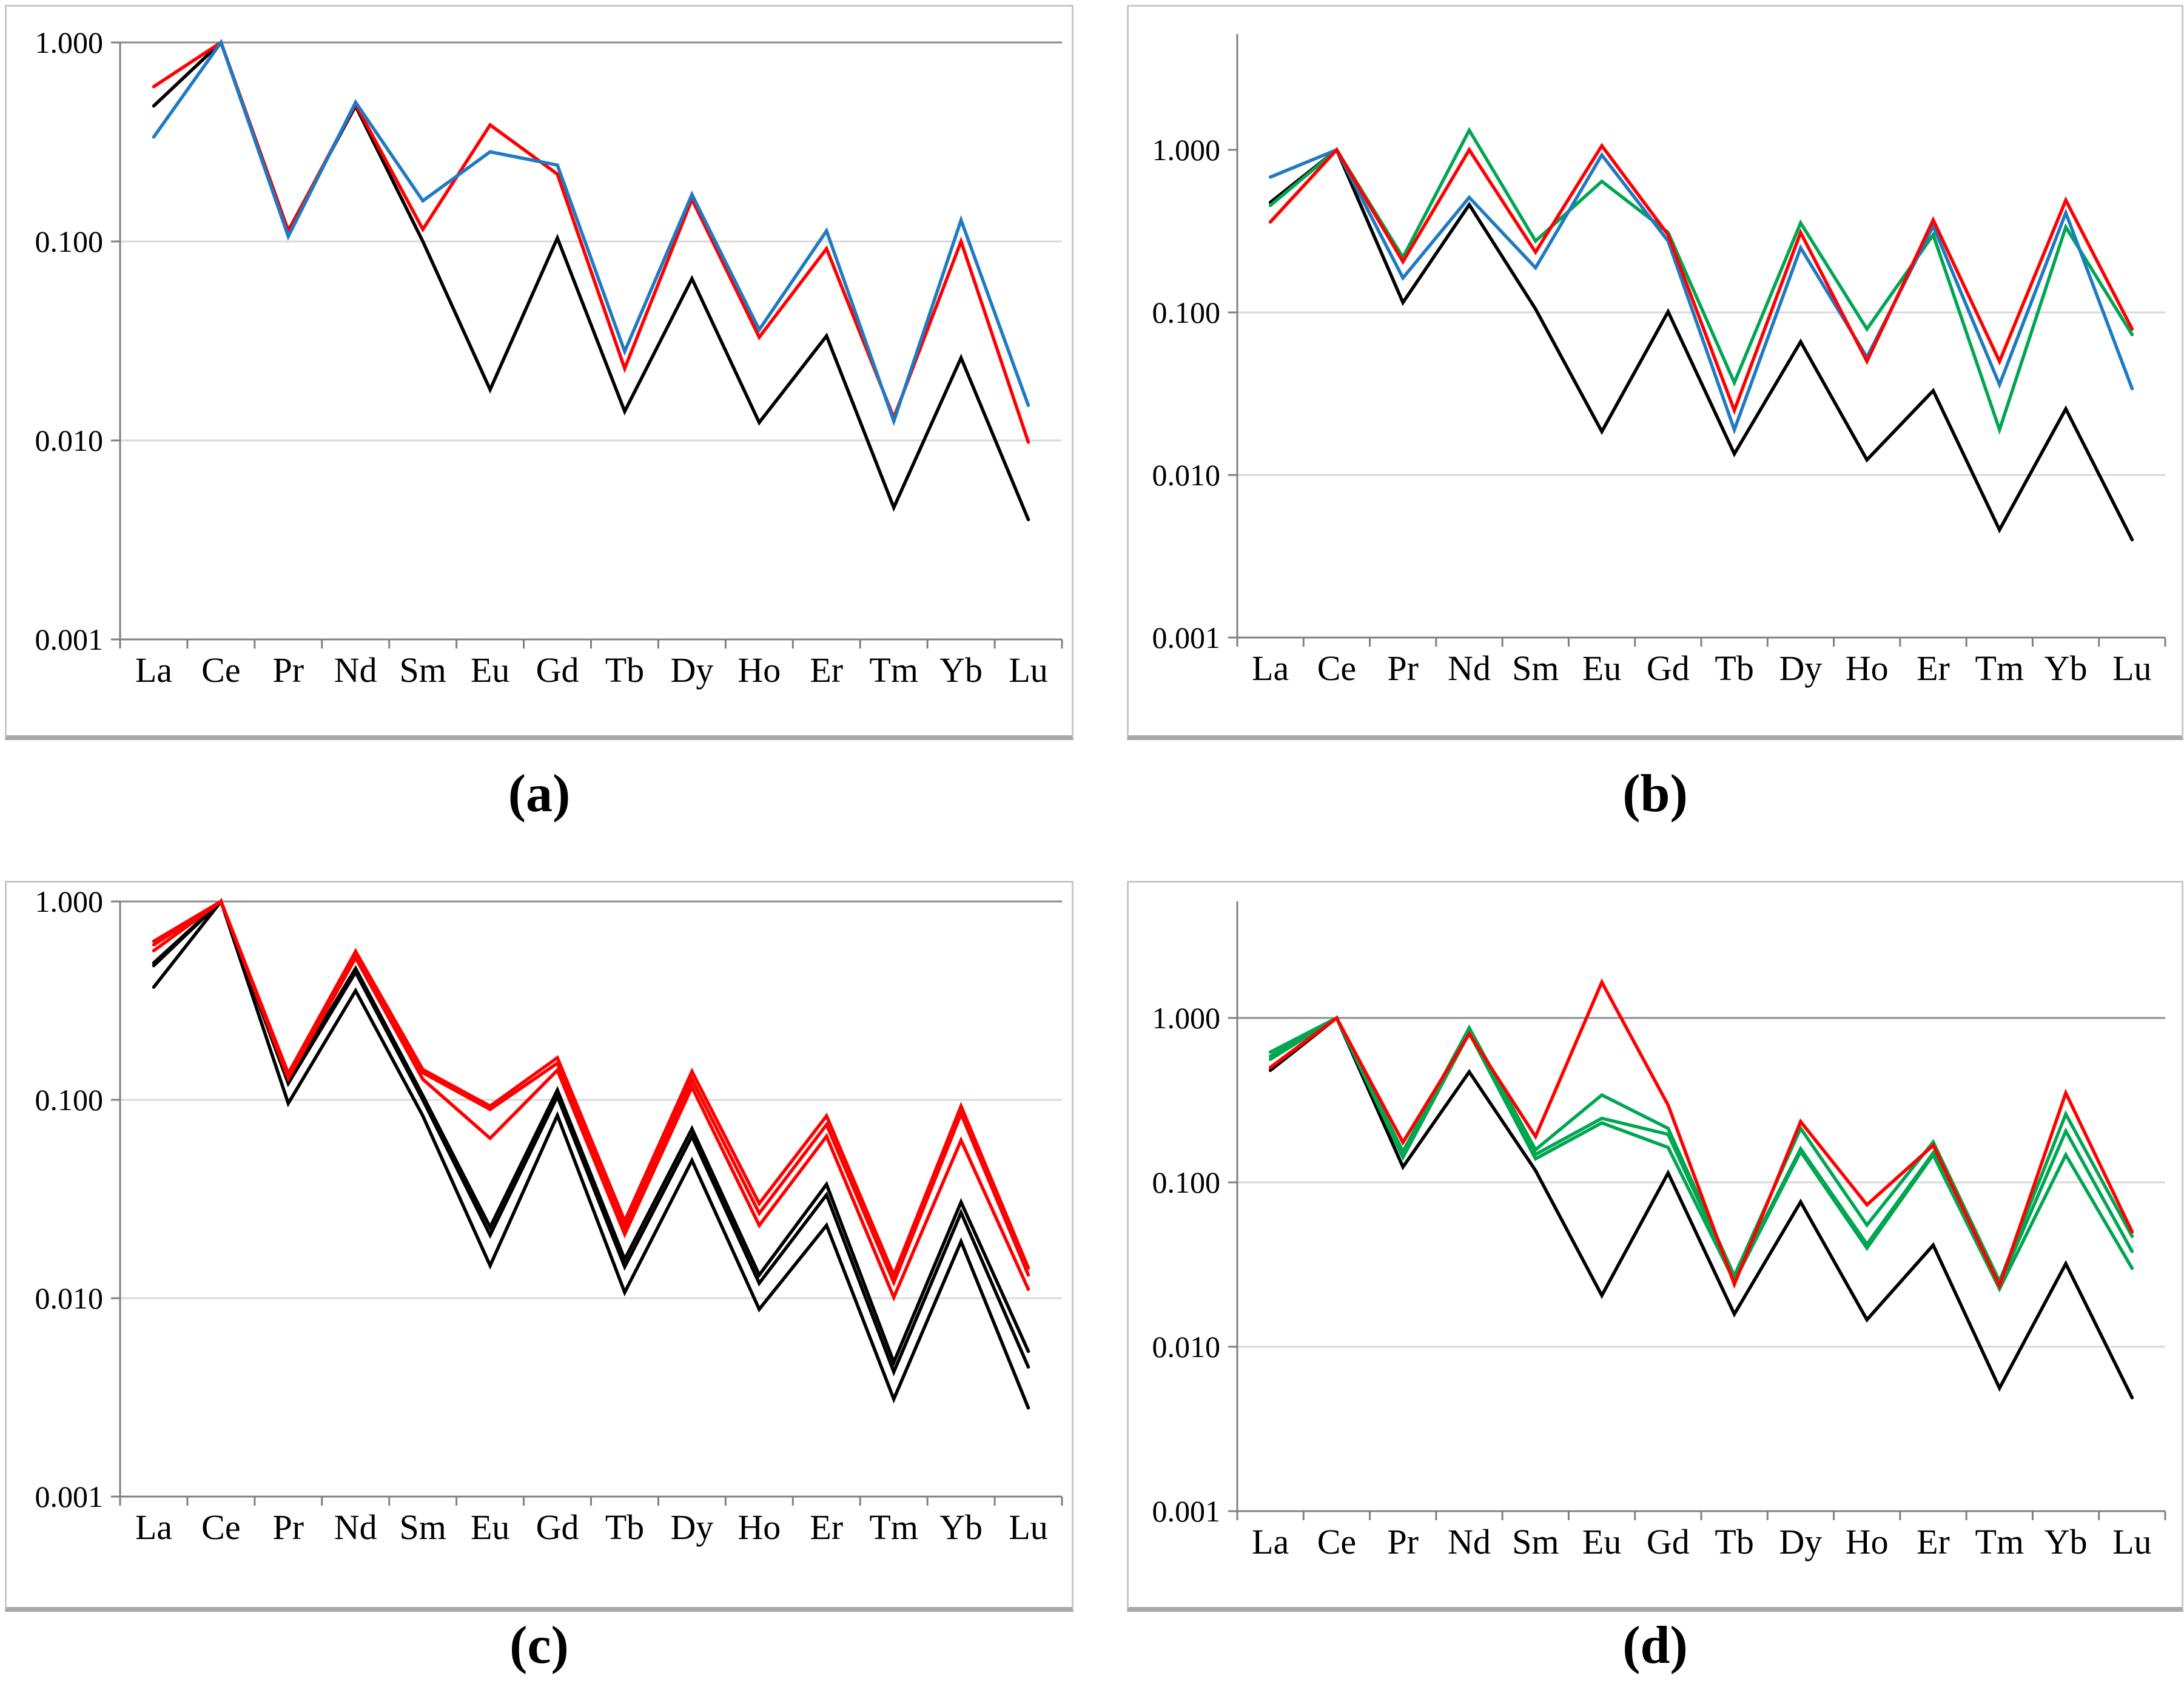 The width and height of the screenshot is (2184, 1681). What do you see at coordinates (539, 793) in the screenshot?
I see `caption-a: (a)` at bounding box center [539, 793].